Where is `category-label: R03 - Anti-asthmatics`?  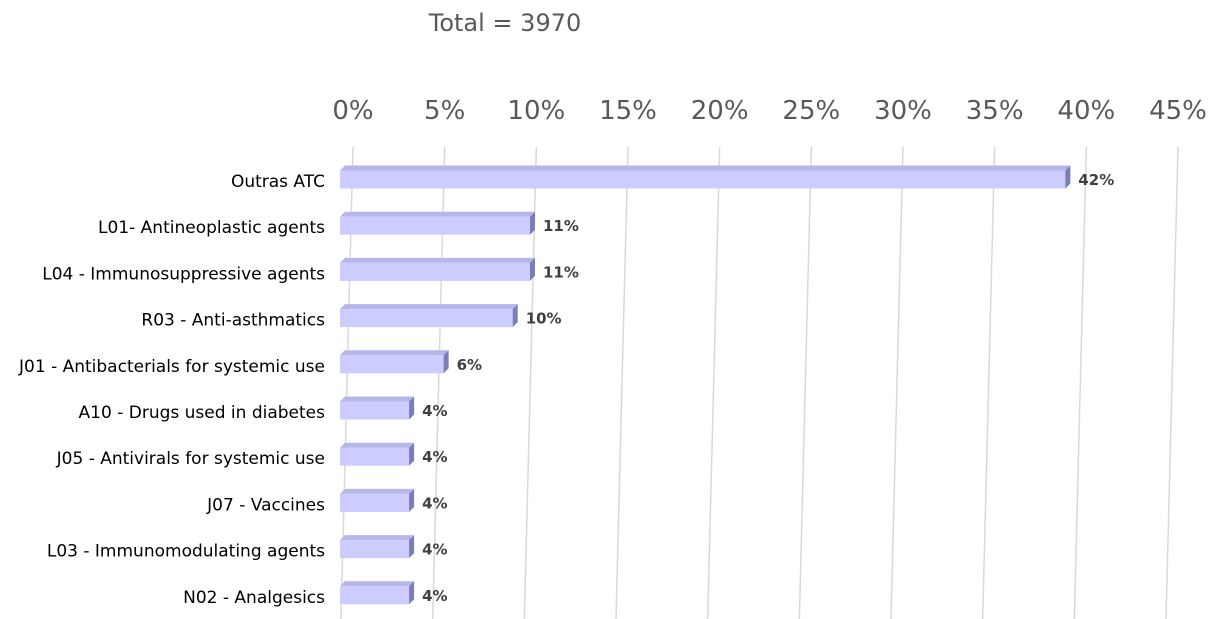
category-label: R03 - Anti-asthmatics is located at coordinates (233, 321).